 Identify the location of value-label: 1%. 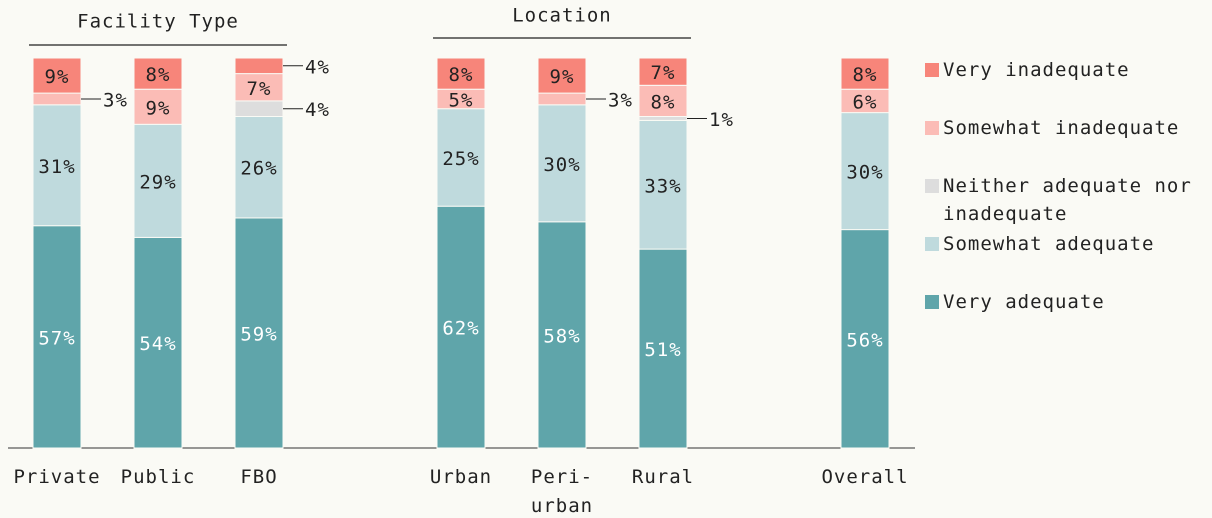
(721, 120).